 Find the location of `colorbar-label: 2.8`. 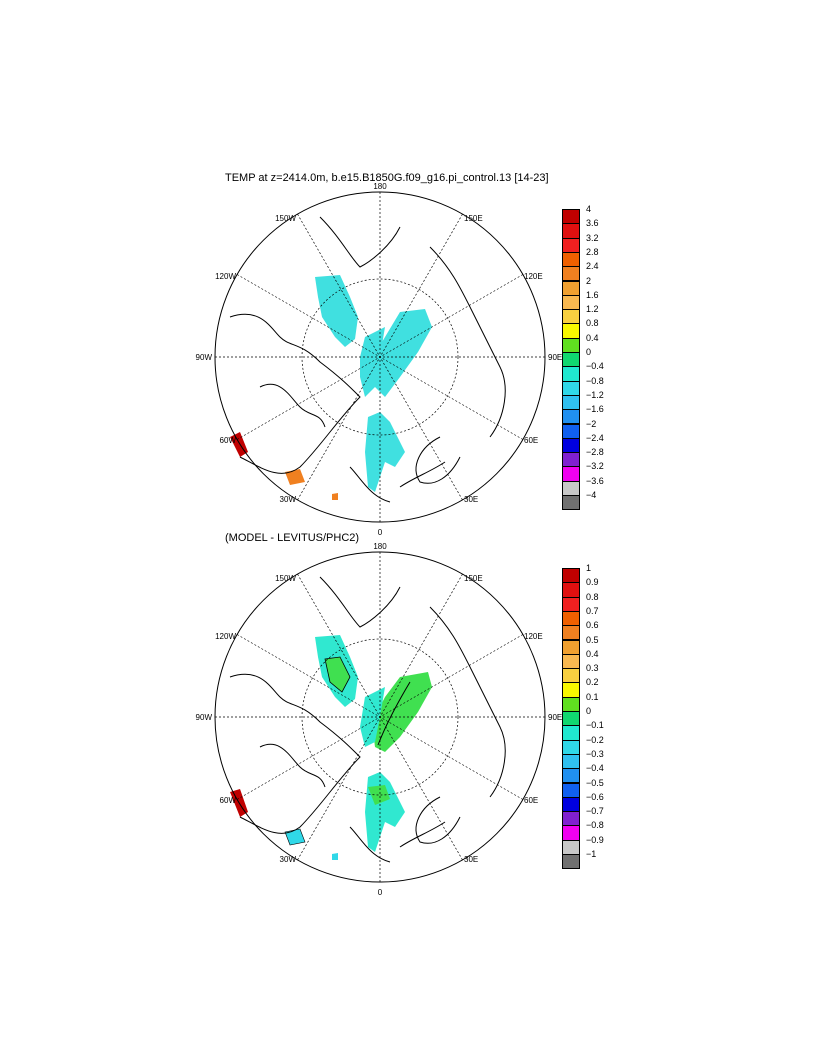

colorbar-label: 2.8 is located at coordinates (592, 251).